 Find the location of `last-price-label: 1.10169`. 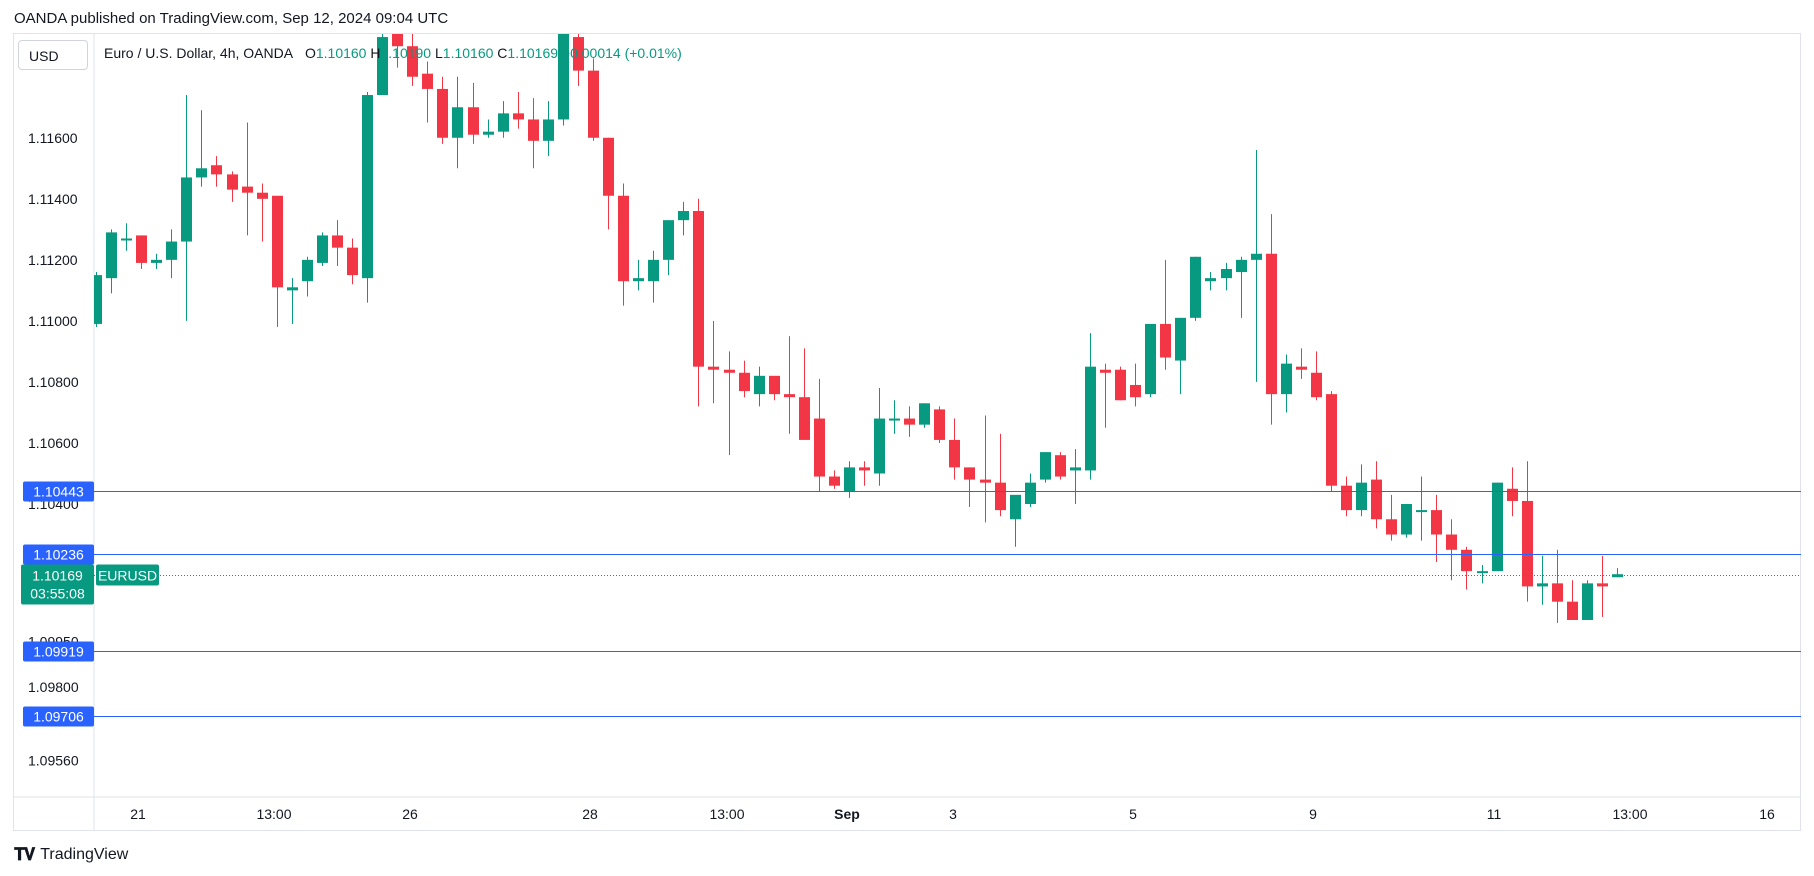

last-price-label: 1.10169 is located at coordinates (57, 576).